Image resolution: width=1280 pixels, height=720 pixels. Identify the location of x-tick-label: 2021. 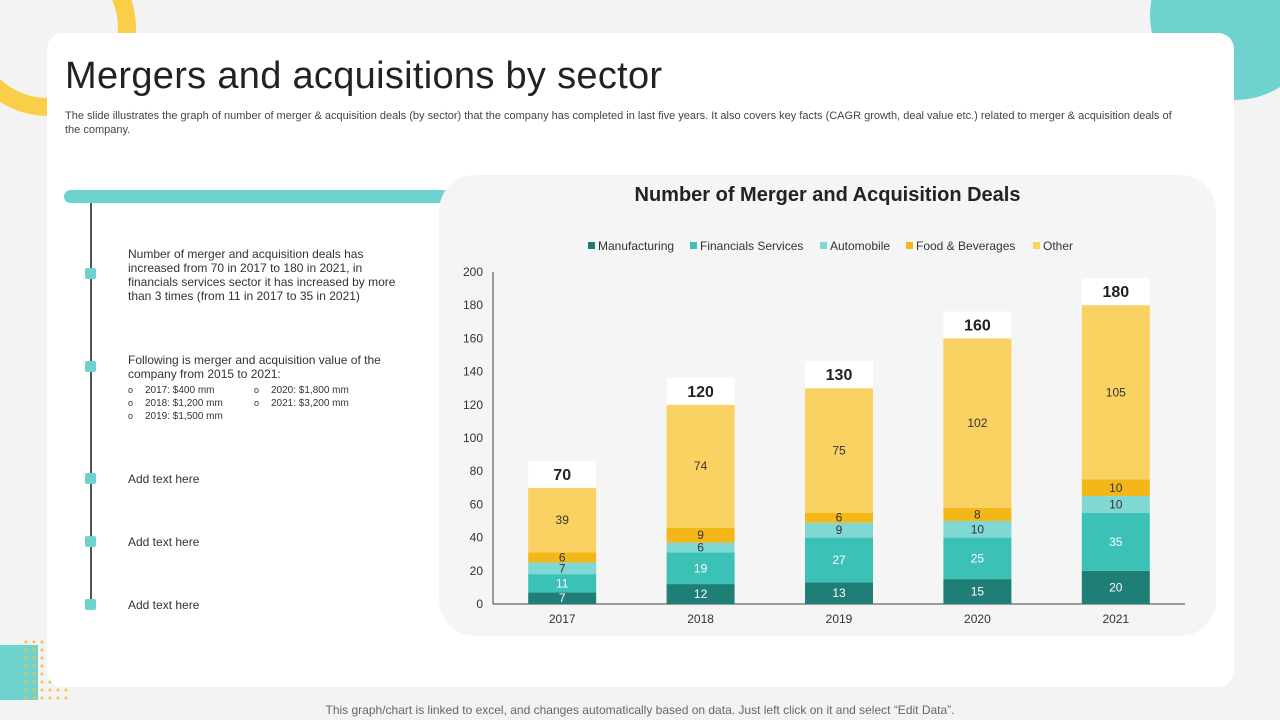
(1115, 619).